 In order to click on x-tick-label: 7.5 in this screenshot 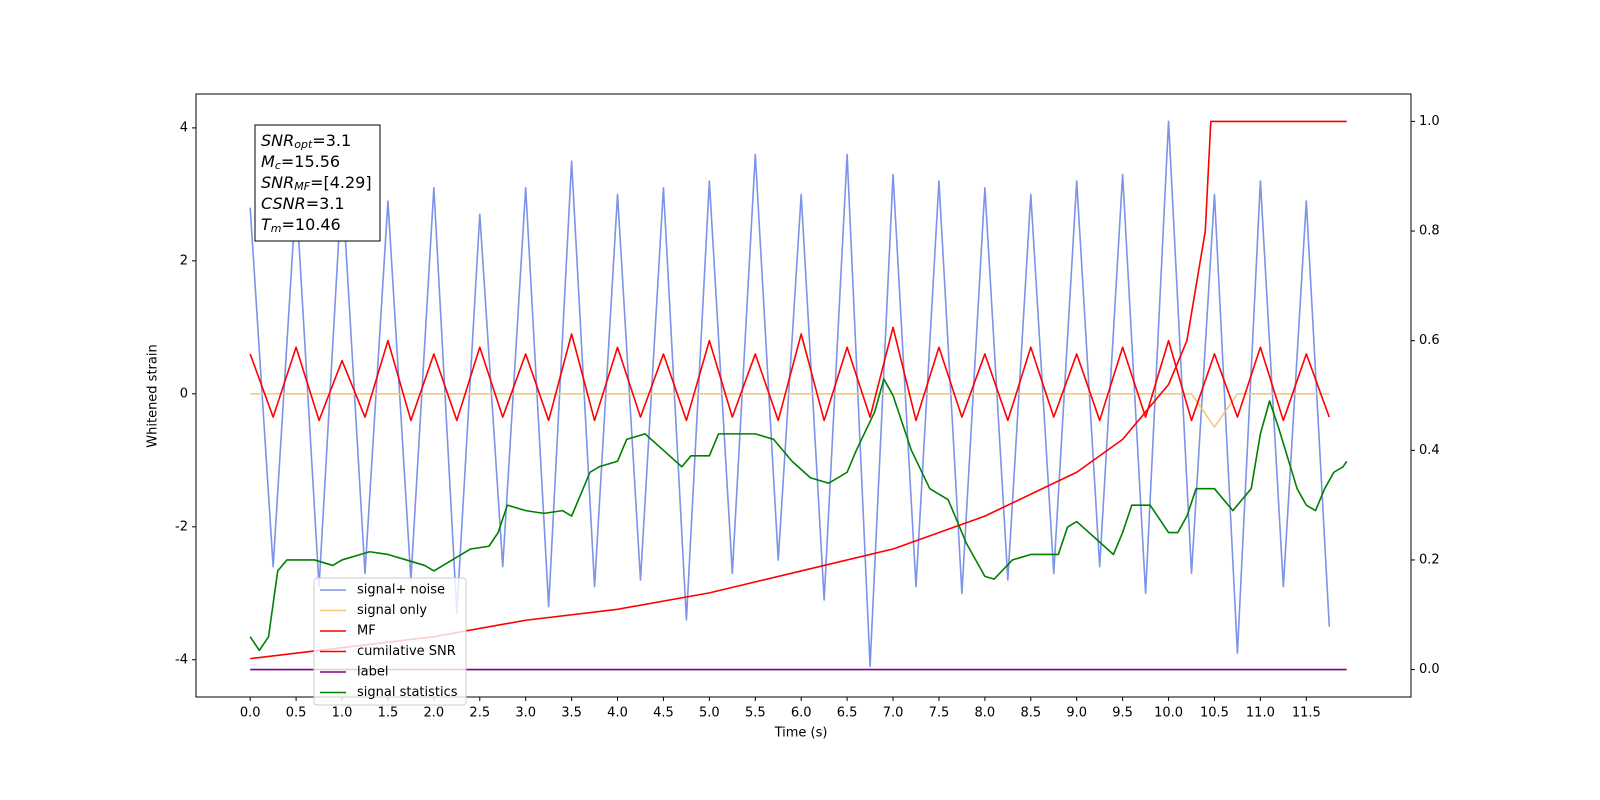, I will do `click(939, 713)`.